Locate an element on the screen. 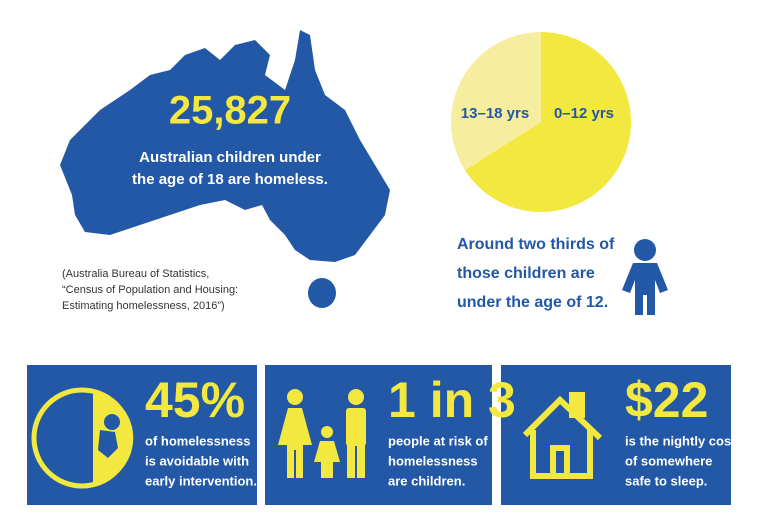 This screenshot has height=529, width=757. source-line: (Australia Bureau of Statistics, is located at coordinates (135, 274).